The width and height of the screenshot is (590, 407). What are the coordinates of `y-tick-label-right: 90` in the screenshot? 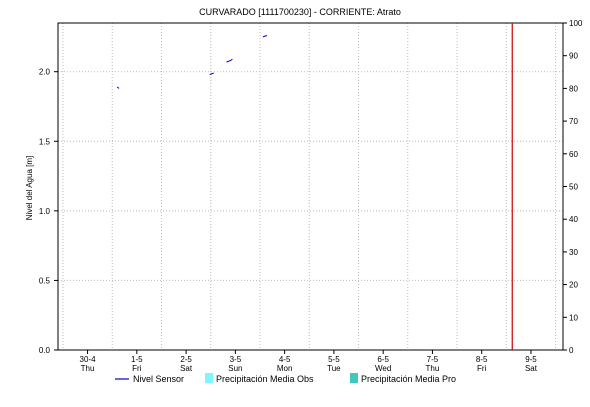 It's located at (573, 56).